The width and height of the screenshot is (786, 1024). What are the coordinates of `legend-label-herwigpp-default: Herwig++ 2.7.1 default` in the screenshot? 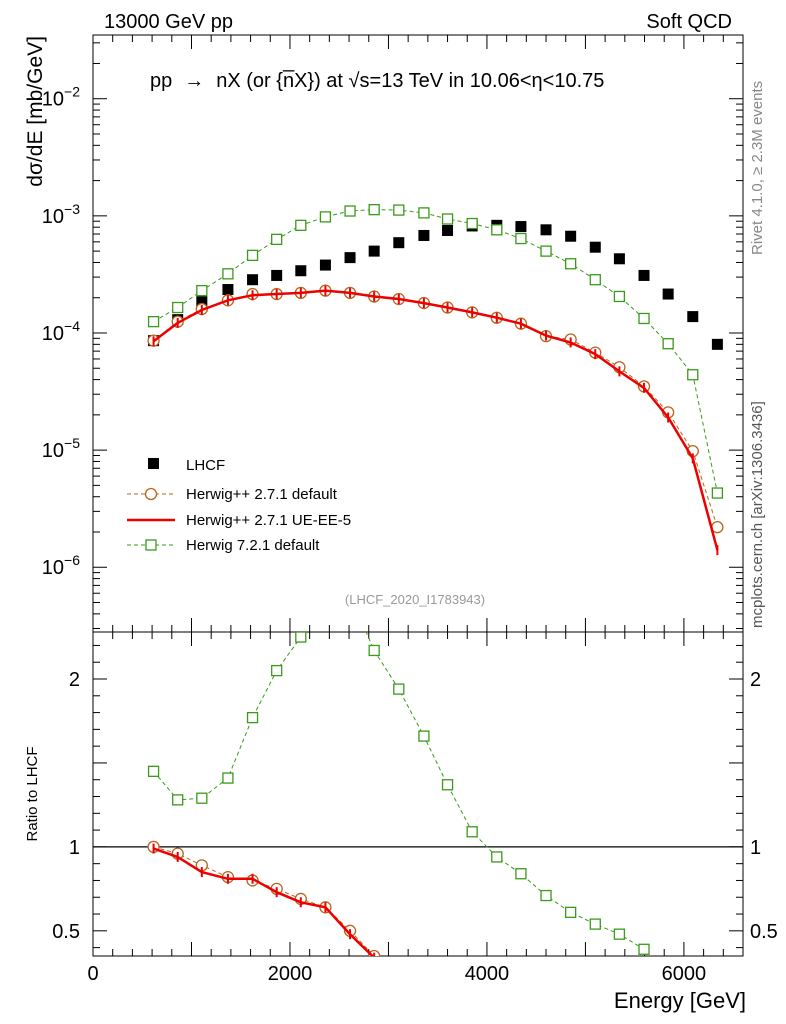 It's located at (262, 494).